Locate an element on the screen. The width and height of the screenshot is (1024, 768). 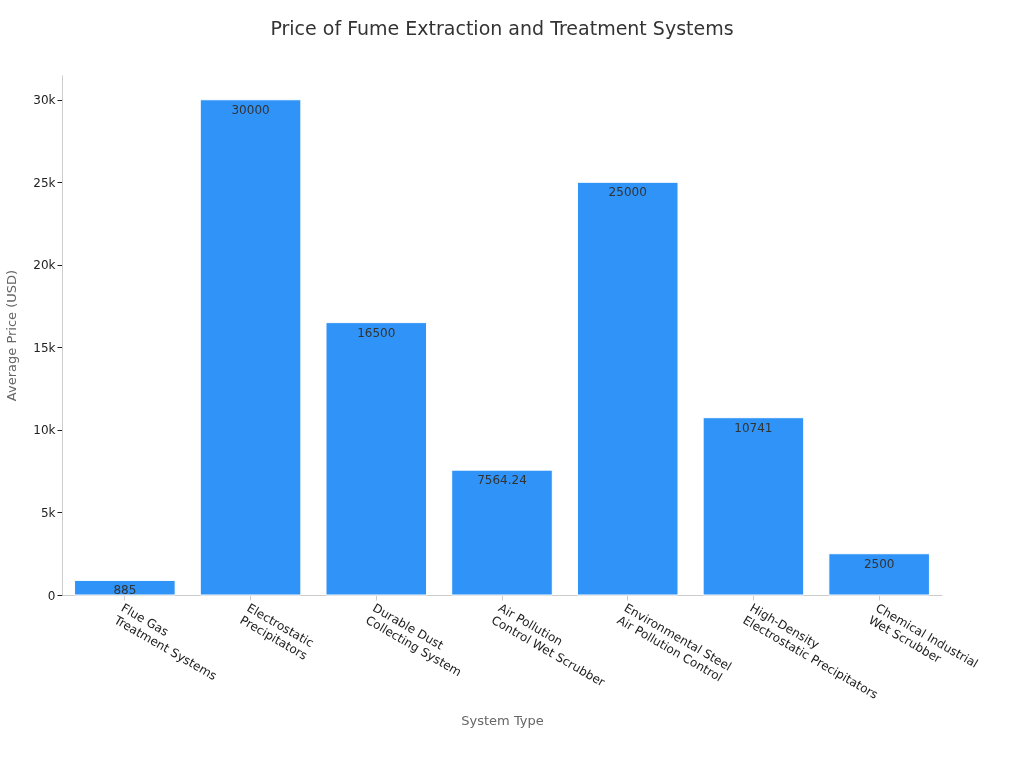
data-label: 7564.24 is located at coordinates (502, 480).